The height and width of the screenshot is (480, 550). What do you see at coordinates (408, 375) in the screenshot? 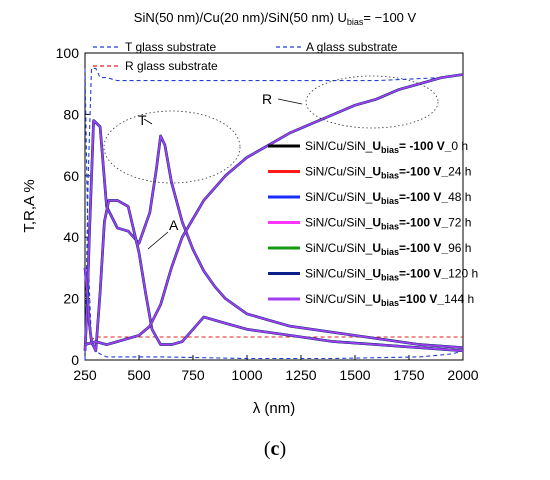
I see `x-tick-label: 1750` at bounding box center [408, 375].